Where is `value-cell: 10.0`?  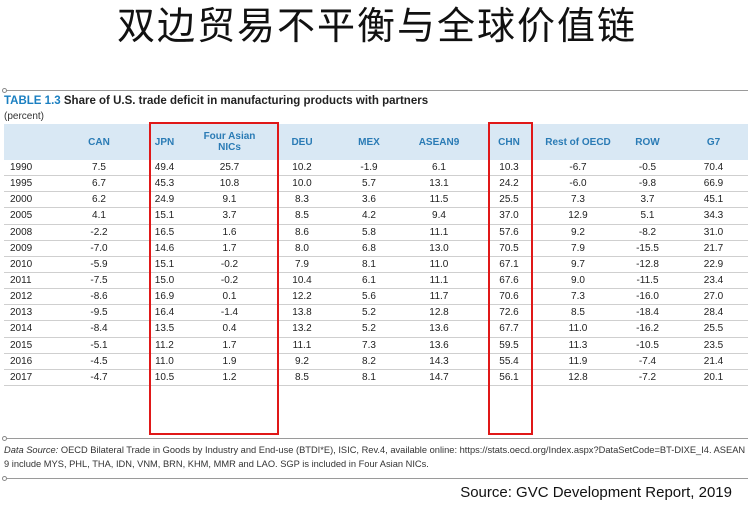 value-cell: 10.0 is located at coordinates (302, 184).